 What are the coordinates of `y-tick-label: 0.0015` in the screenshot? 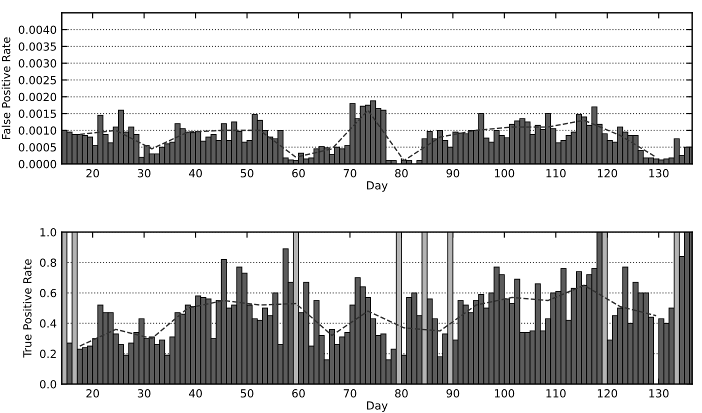 It's located at (37, 114).